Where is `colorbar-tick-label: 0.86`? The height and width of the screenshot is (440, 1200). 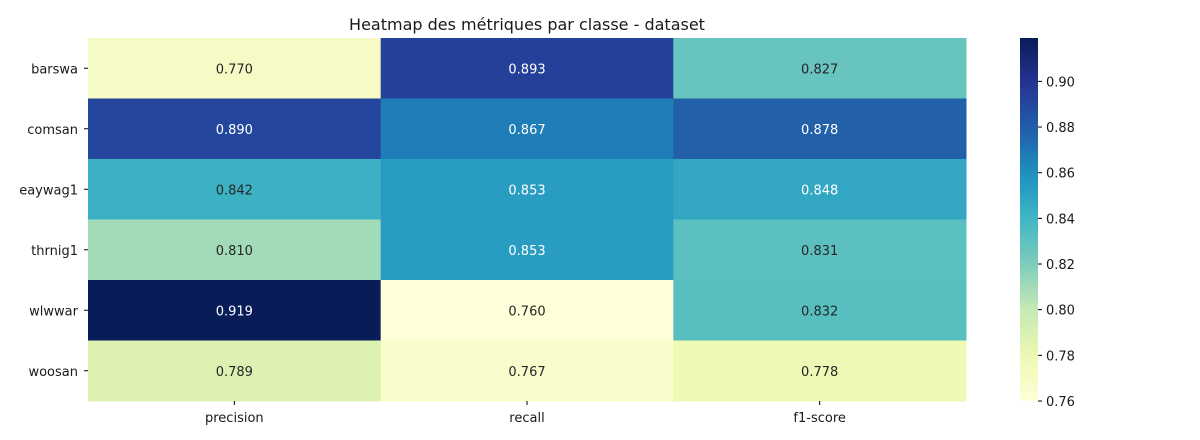
colorbar-tick-label: 0.86 is located at coordinates (1060, 174).